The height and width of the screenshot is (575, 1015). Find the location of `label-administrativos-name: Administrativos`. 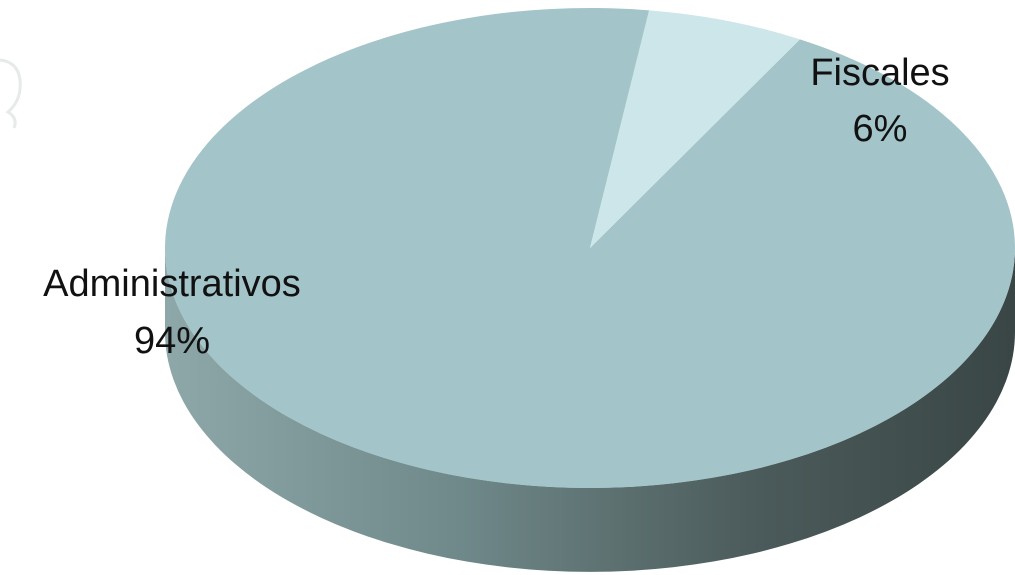

label-administrativos-name: Administrativos is located at coordinates (172, 284).